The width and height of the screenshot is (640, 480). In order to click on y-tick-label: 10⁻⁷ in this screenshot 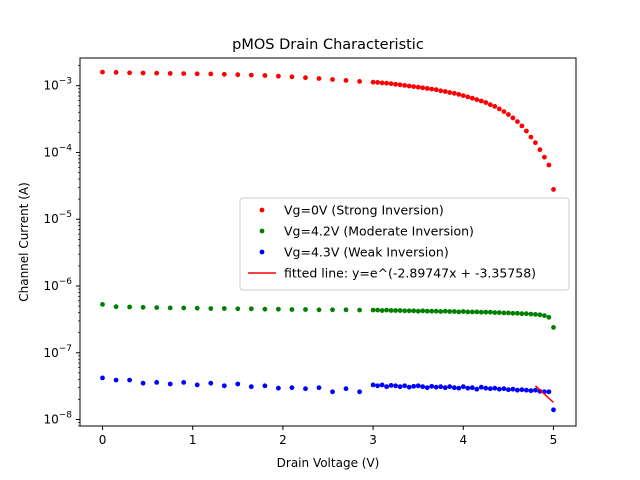, I will do `click(57, 352)`.